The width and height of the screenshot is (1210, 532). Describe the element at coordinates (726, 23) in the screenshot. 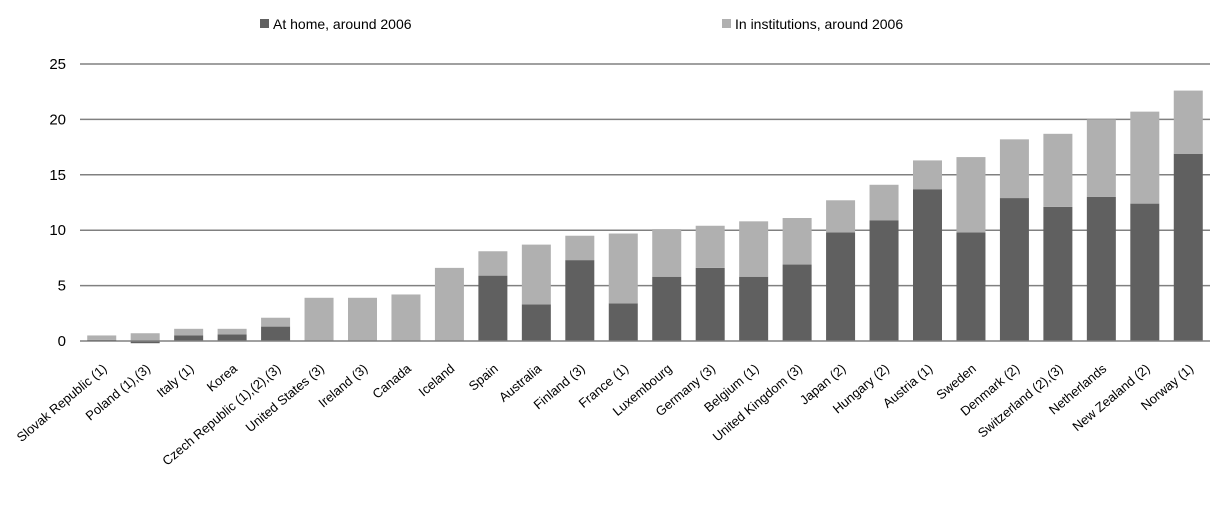

I see `legend-swatch-in-institutions` at that location.